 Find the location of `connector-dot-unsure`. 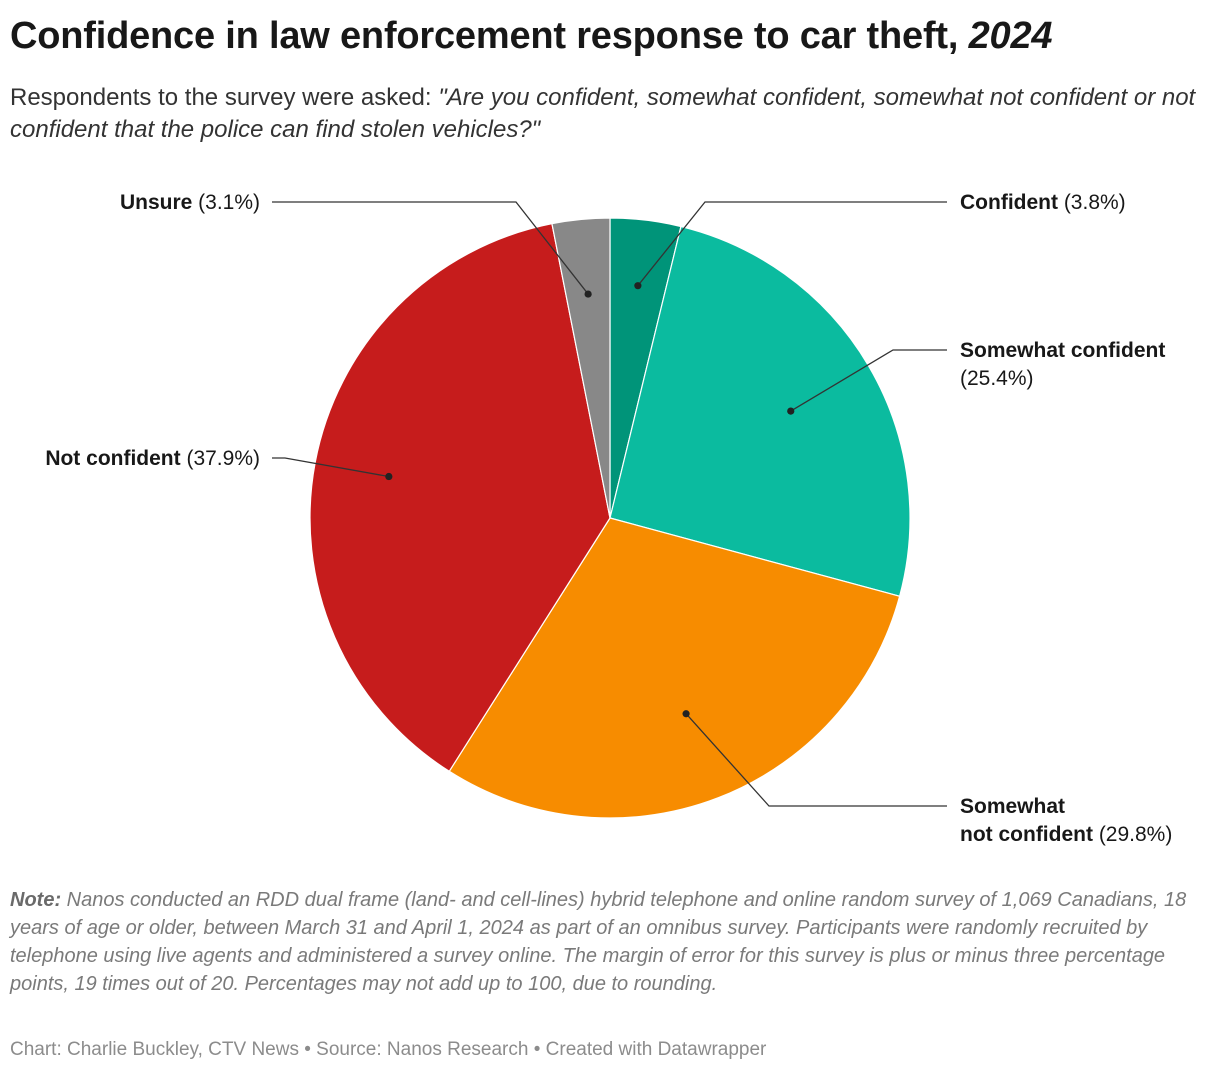

connector-dot-unsure is located at coordinates (588, 294).